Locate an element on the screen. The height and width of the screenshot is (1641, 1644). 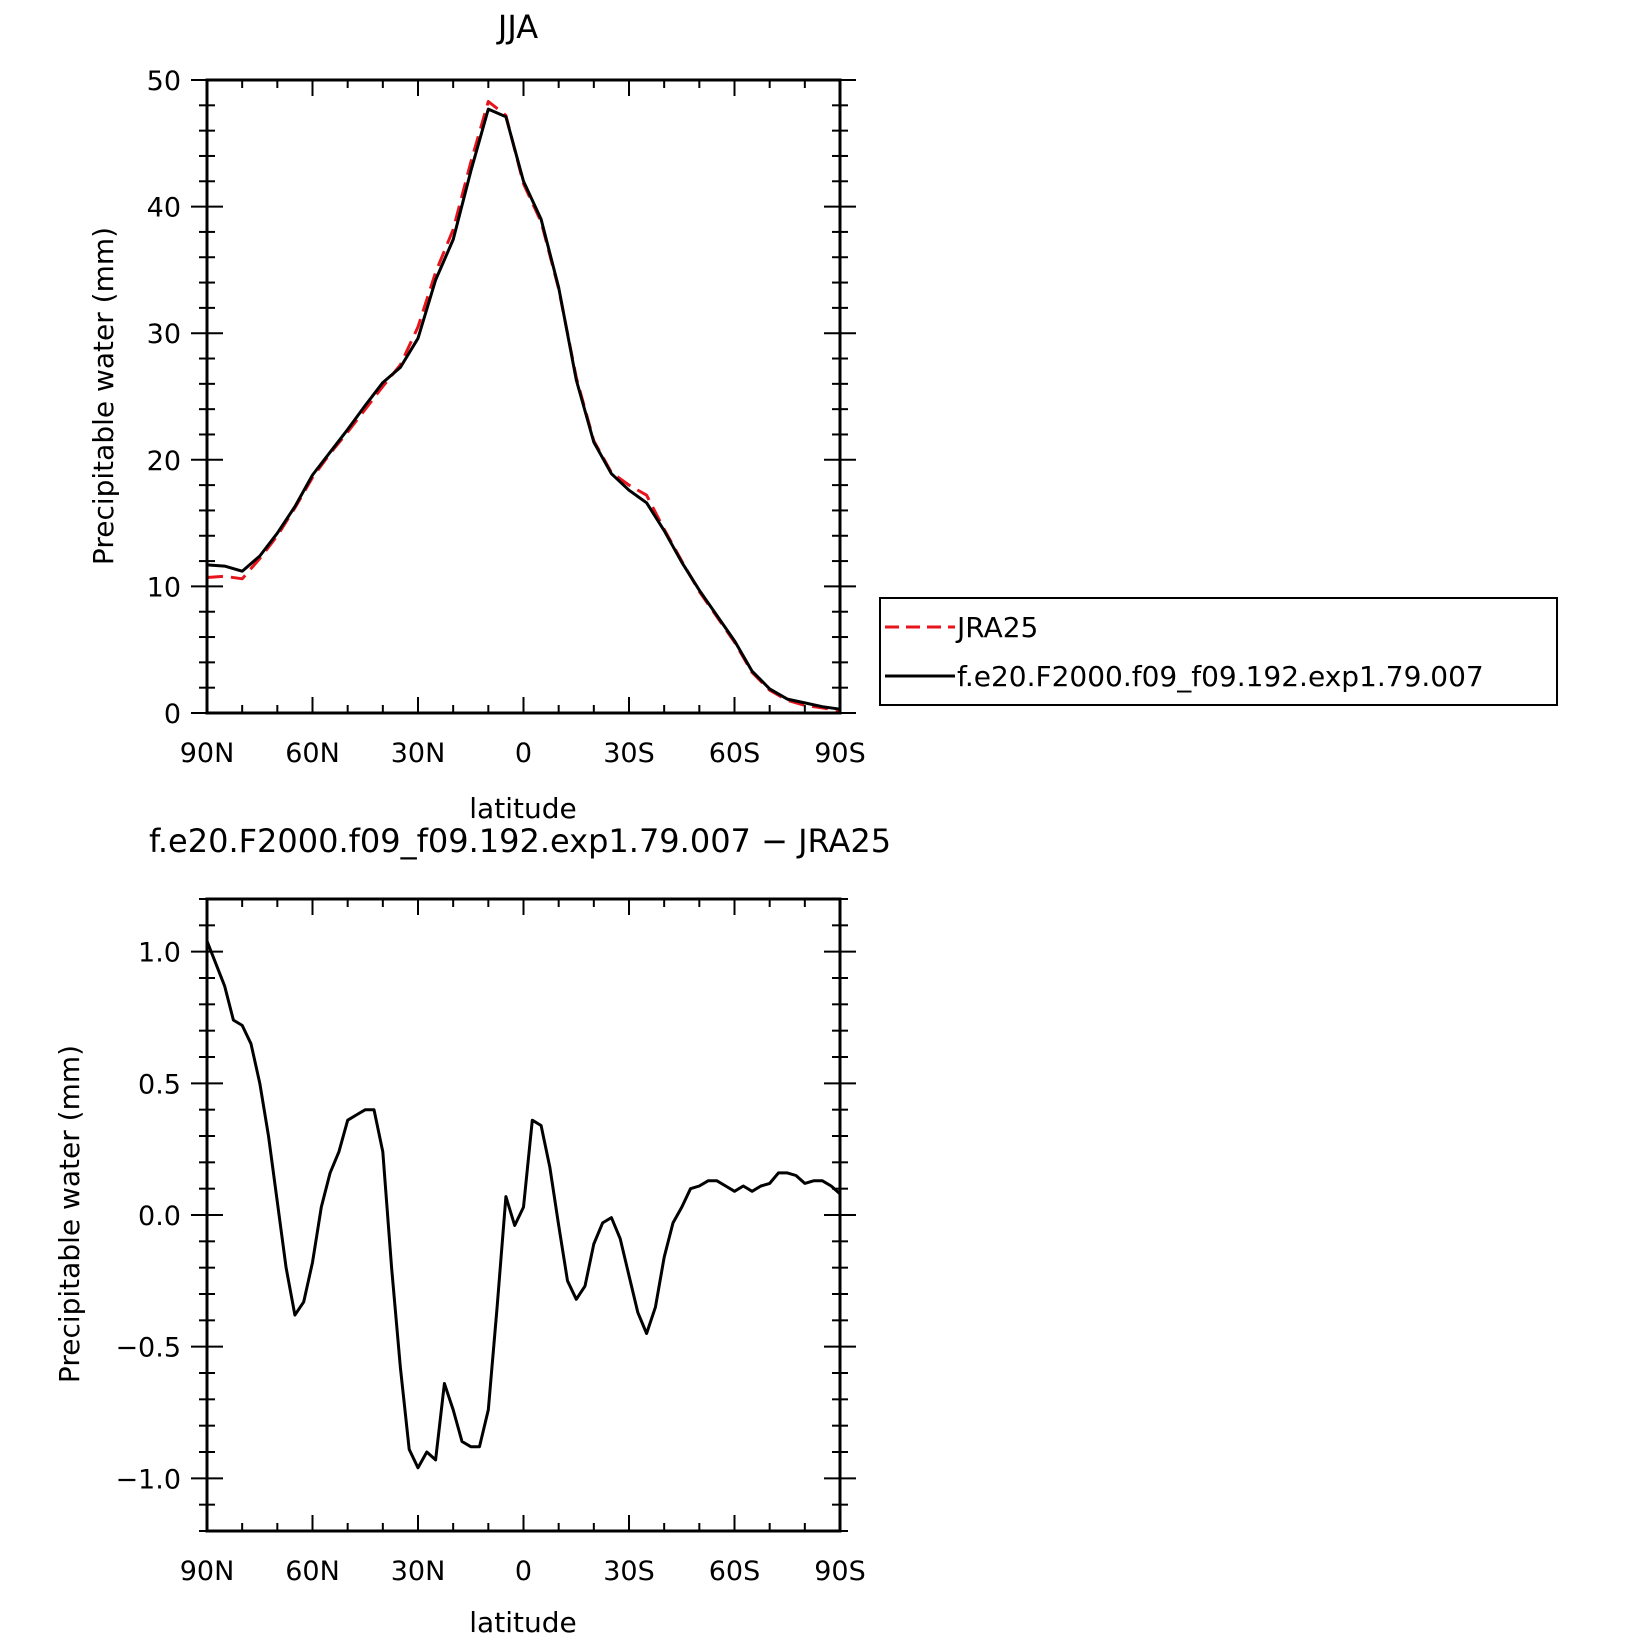
bottom-y-tick-label-1: −0.5 is located at coordinates (148, 1348).